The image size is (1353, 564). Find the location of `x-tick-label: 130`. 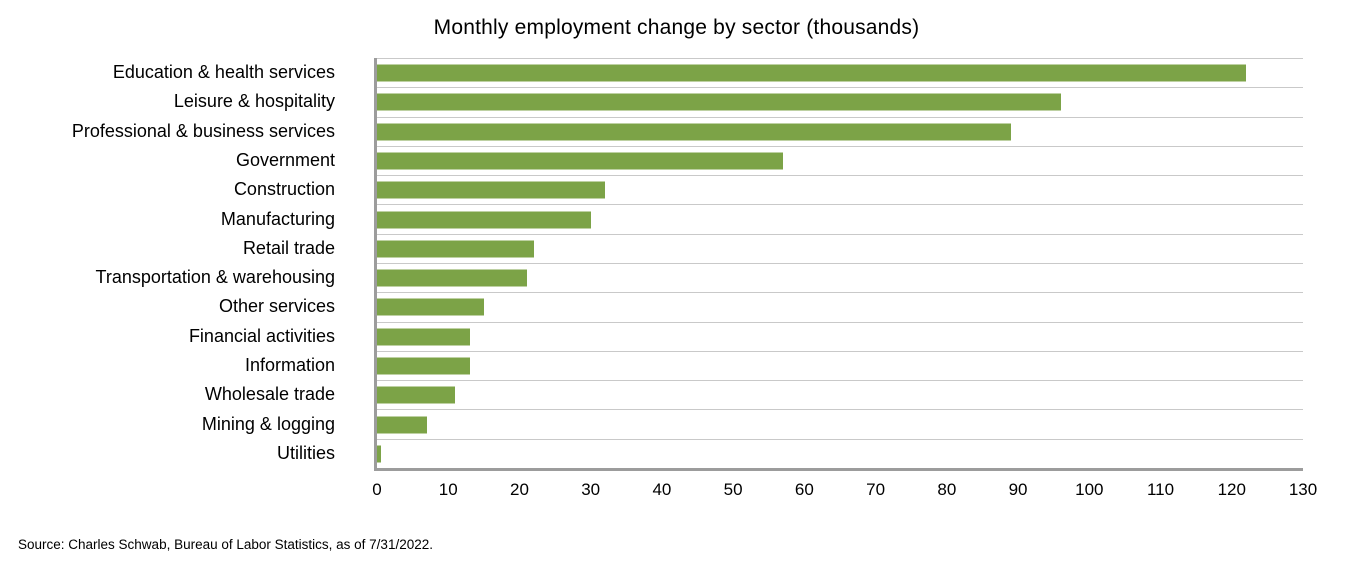

x-tick-label: 130 is located at coordinates (1303, 489).